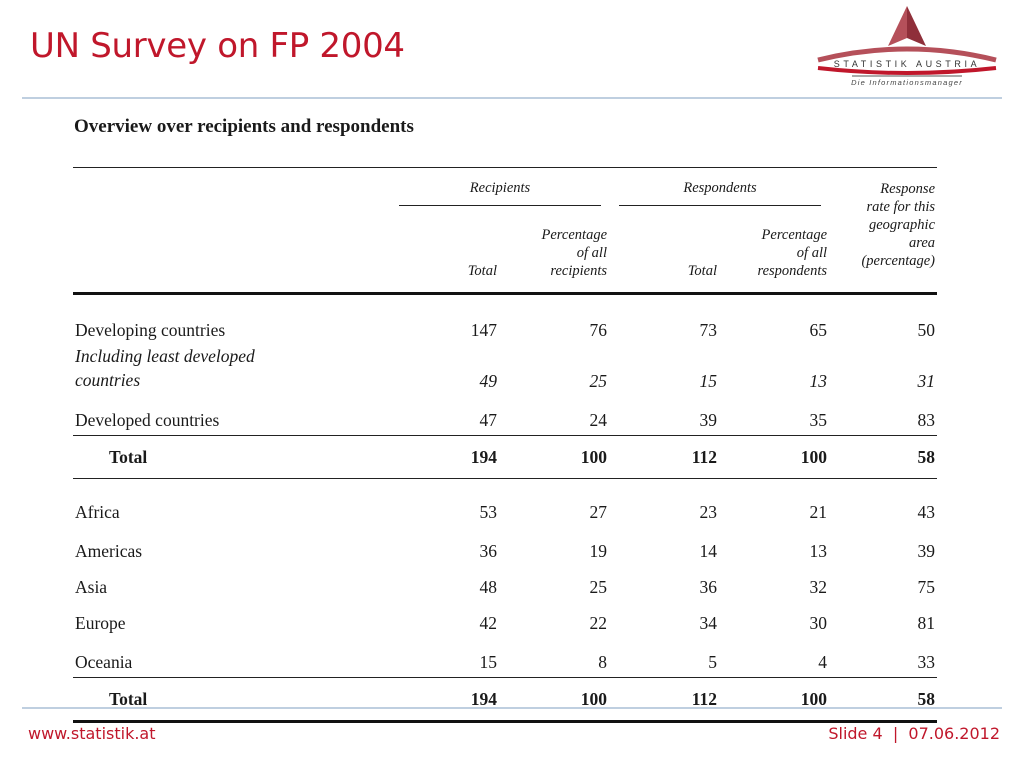  I want to click on respondents-percentage-cell: 21, so click(818, 512).